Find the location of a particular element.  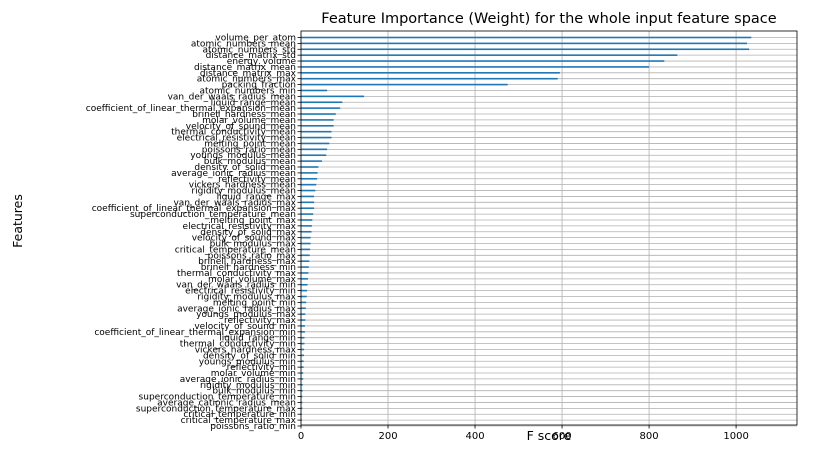

y-tick-label: vickers_hardness_max is located at coordinates (246, 350).